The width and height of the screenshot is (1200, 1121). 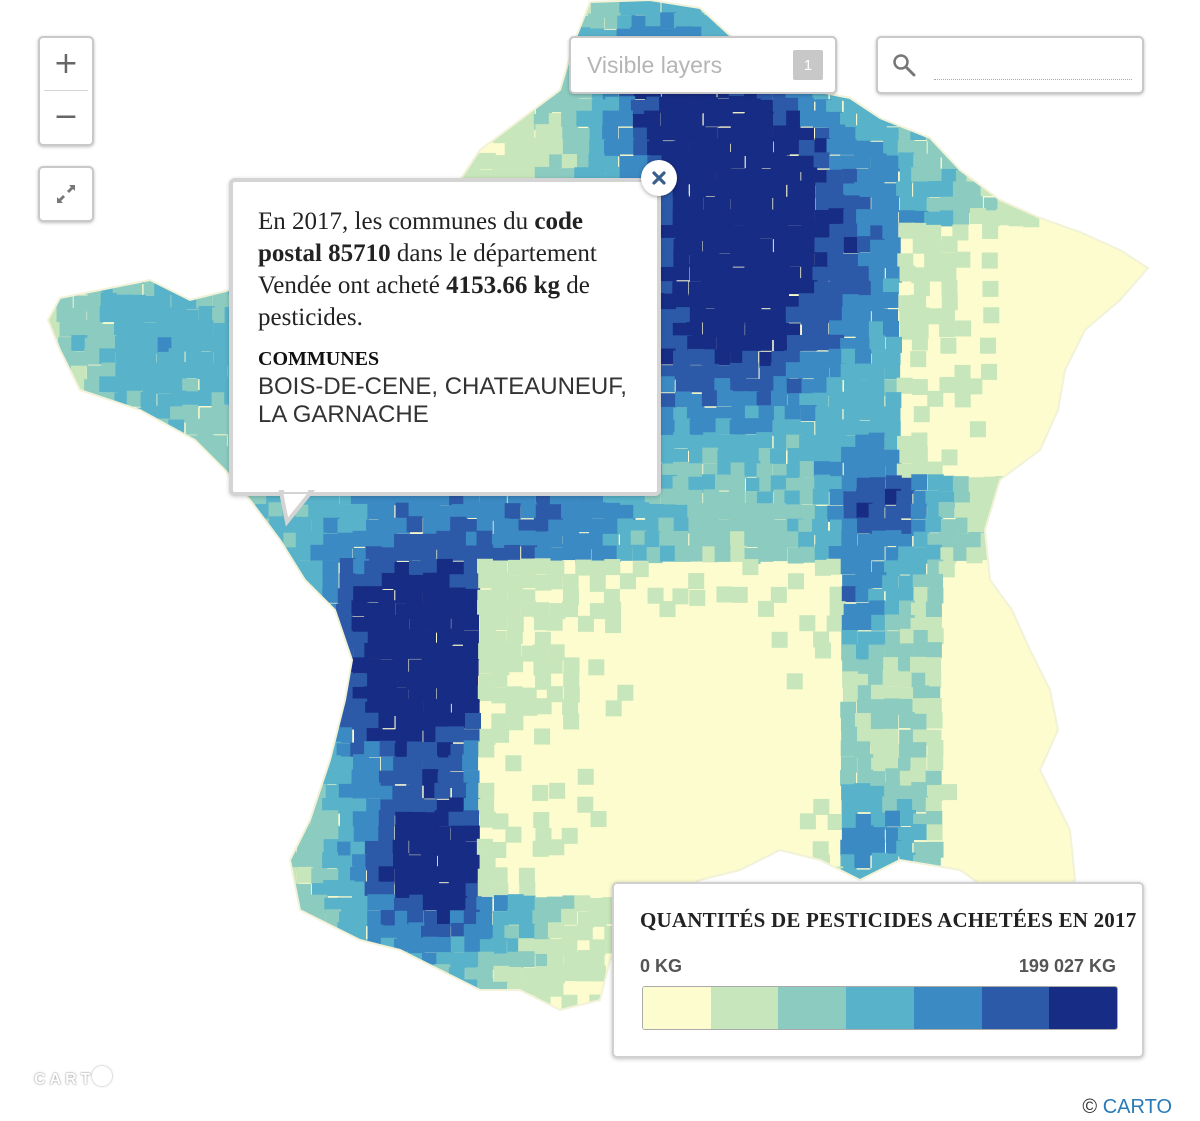 What do you see at coordinates (1137, 1107) in the screenshot?
I see `carto-attribution-link: CARTO` at bounding box center [1137, 1107].